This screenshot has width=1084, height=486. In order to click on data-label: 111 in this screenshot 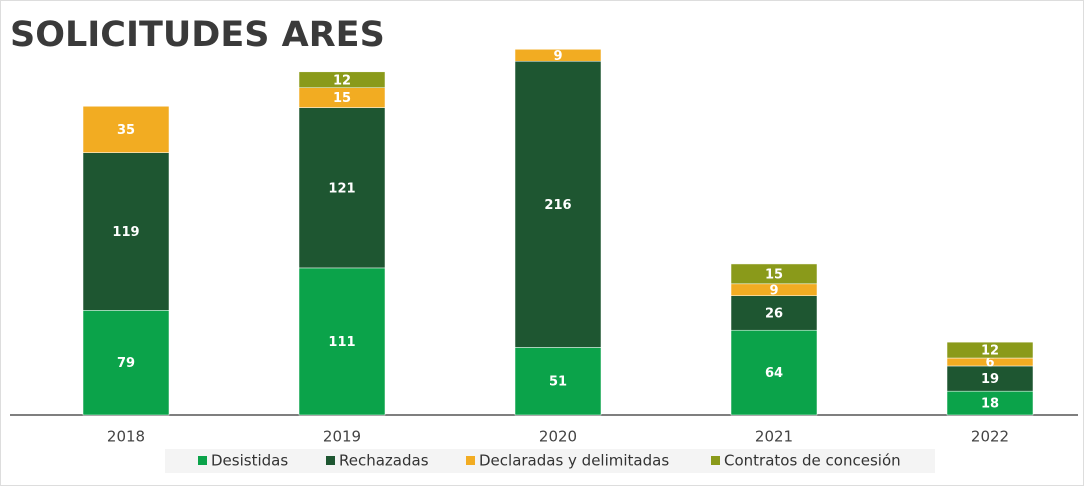, I will do `click(341, 342)`.